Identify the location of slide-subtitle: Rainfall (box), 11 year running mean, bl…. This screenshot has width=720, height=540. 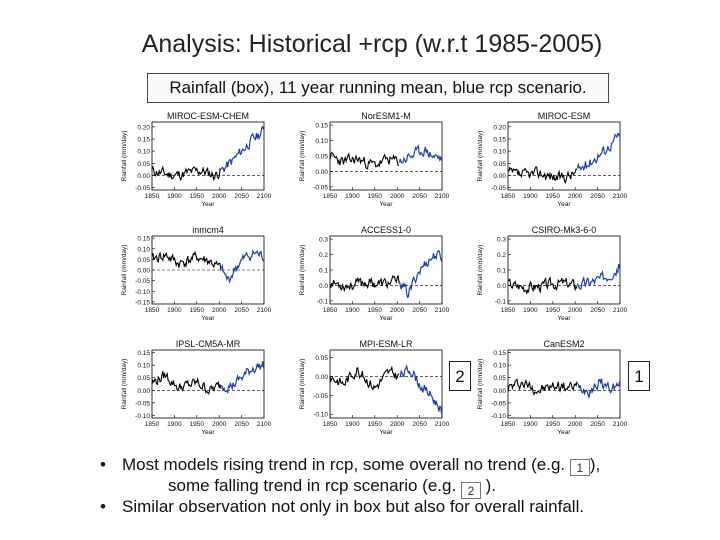
(378, 88).